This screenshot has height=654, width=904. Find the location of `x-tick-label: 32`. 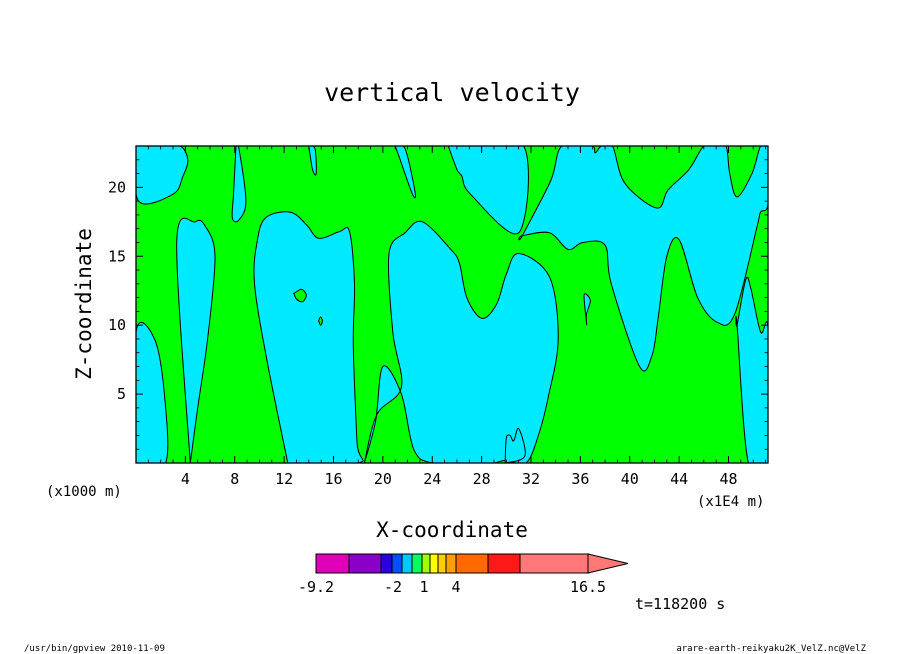

x-tick-label: 32 is located at coordinates (531, 479).